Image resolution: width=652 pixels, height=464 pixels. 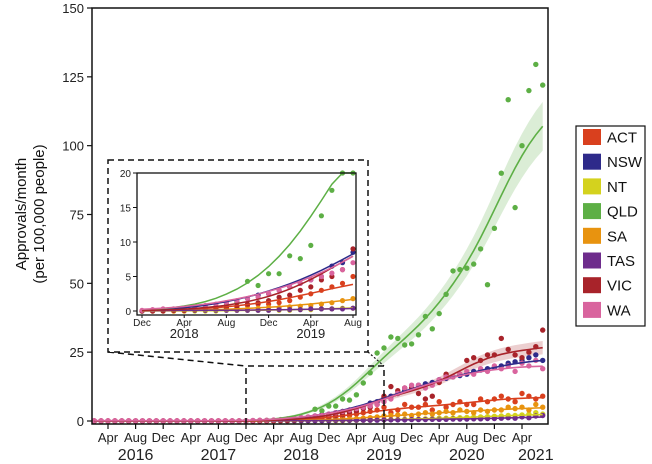 What do you see at coordinates (619, 286) in the screenshot?
I see `legend-label-vic: VIC` at bounding box center [619, 286].